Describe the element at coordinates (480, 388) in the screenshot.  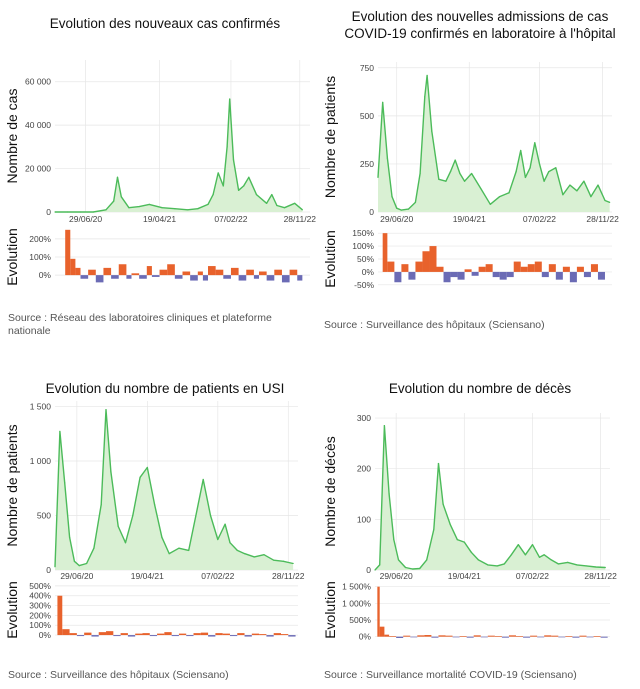
I see `chart-title-deaths: Evolution du nombre de décès` at that location.